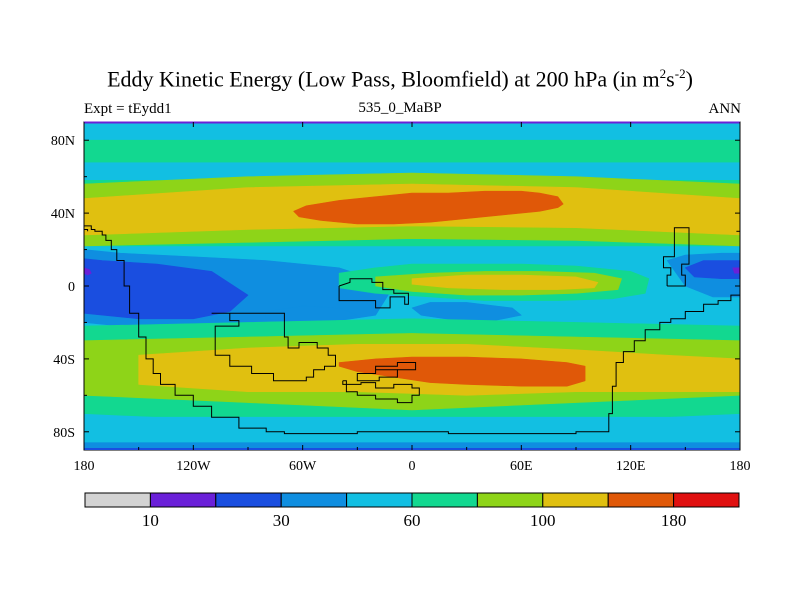  What do you see at coordinates (303, 466) in the screenshot?
I see `x-tick-label: 60W` at bounding box center [303, 466].